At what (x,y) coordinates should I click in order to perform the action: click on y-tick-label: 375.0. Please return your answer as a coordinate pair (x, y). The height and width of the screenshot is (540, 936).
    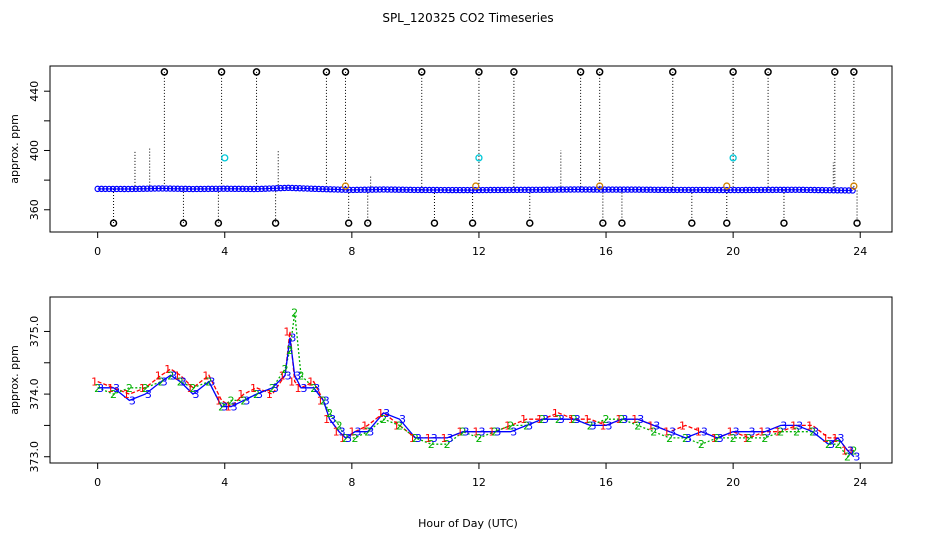
    Looking at the image, I should click on (34, 332).